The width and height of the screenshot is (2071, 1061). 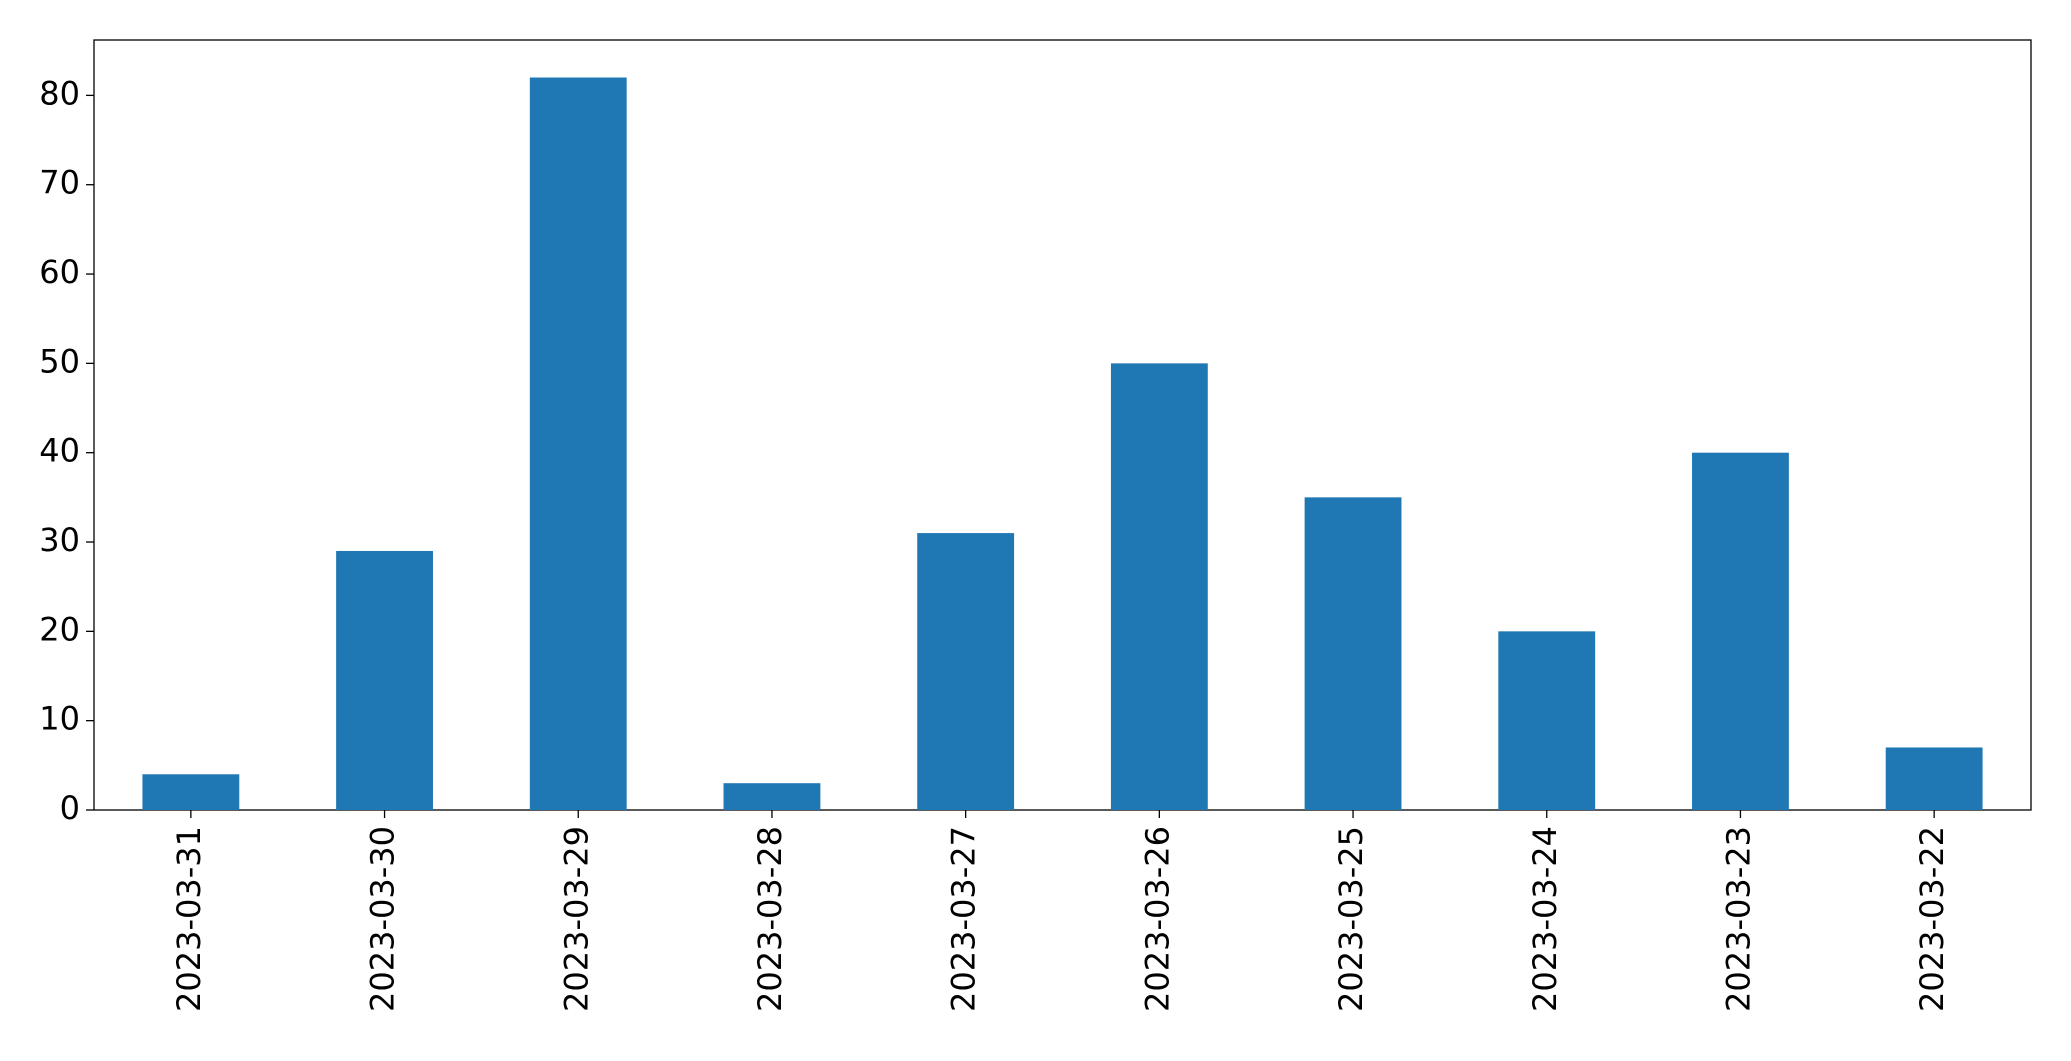 What do you see at coordinates (1738, 919) in the screenshot?
I see `x-tick-label: 2023-03-23` at bounding box center [1738, 919].